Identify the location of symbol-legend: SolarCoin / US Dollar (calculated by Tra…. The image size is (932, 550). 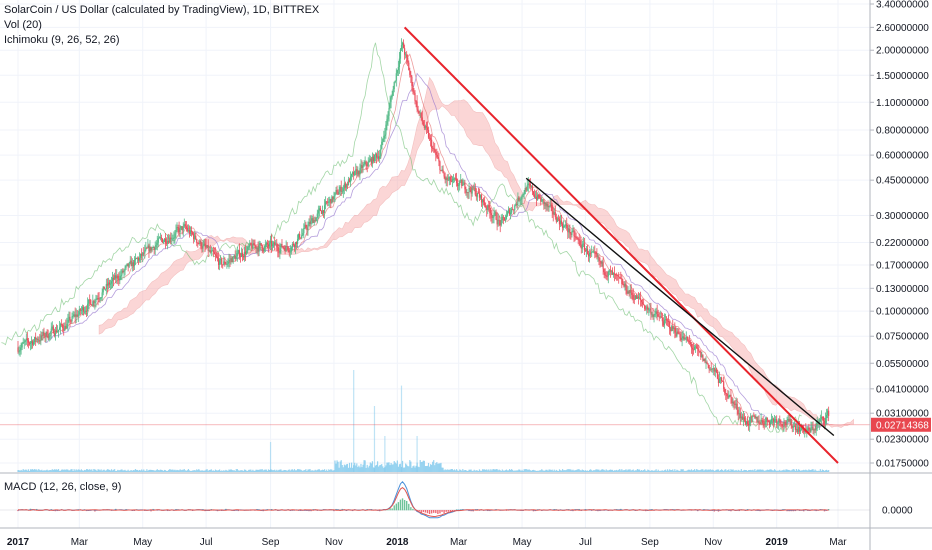
(162, 10).